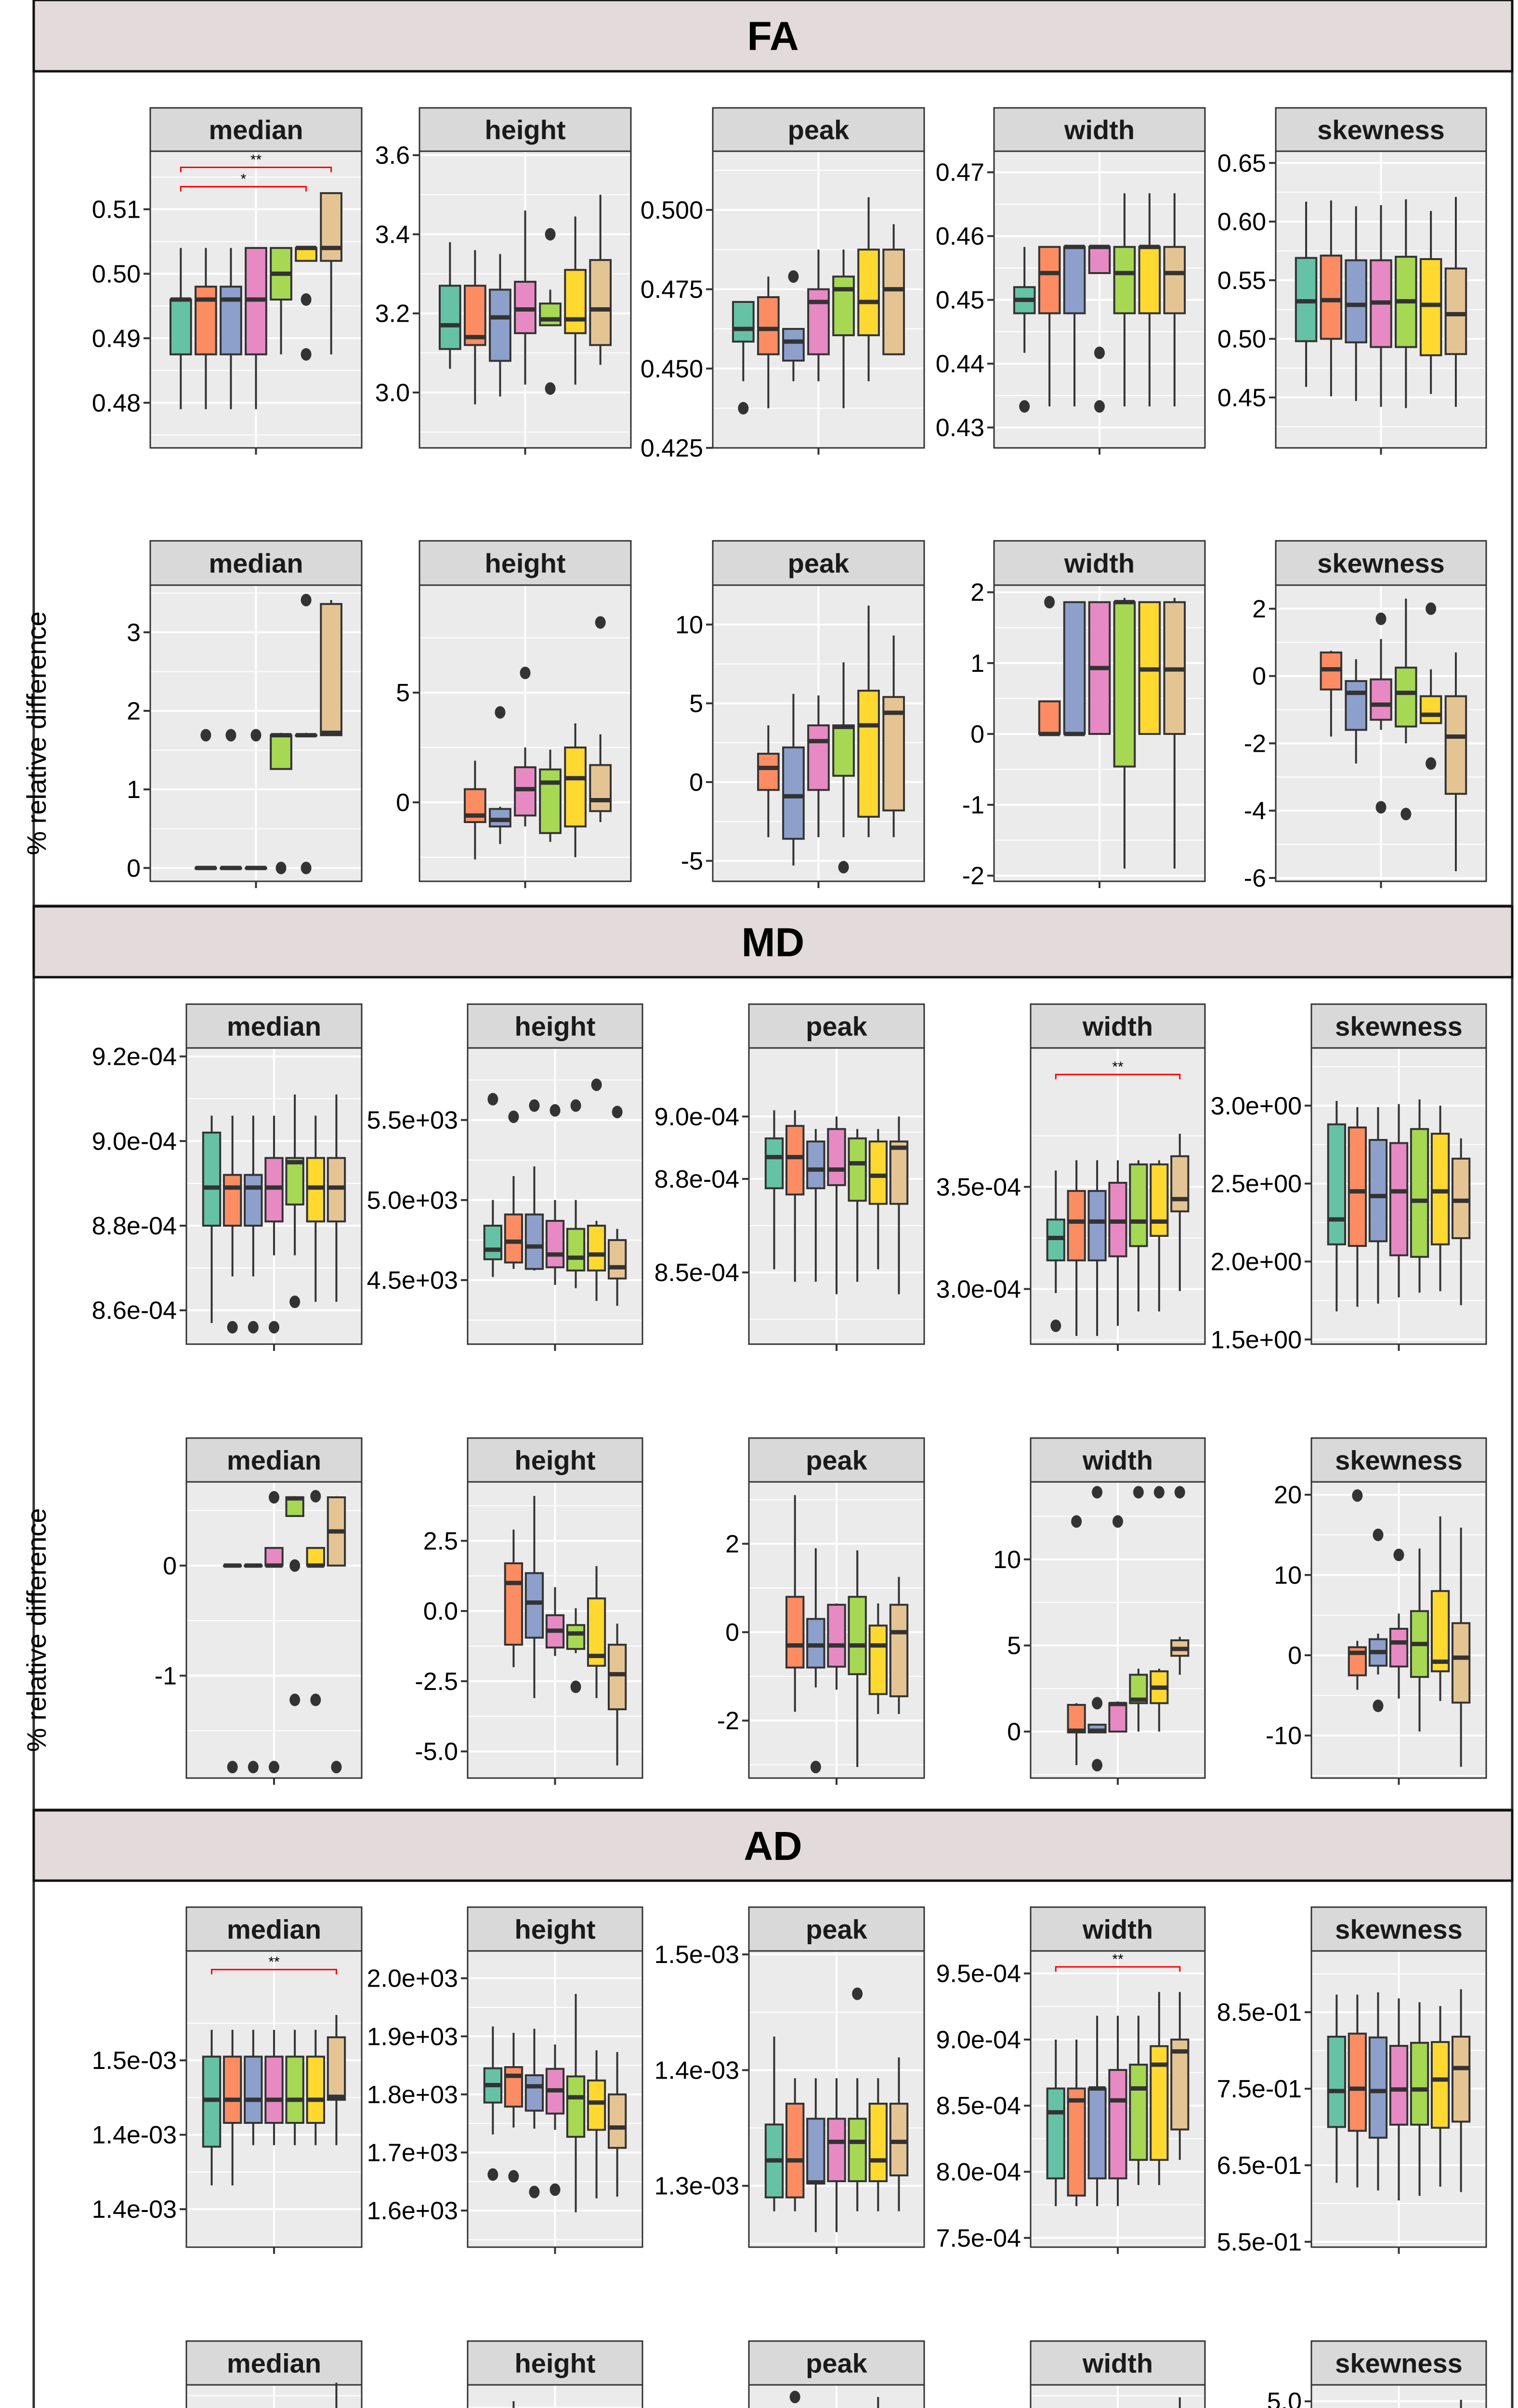 This screenshot has width=1518, height=2408. Describe the element at coordinates (134, 2210) in the screenshot. I see `y-tick-label: 1.4e-03` at that location.